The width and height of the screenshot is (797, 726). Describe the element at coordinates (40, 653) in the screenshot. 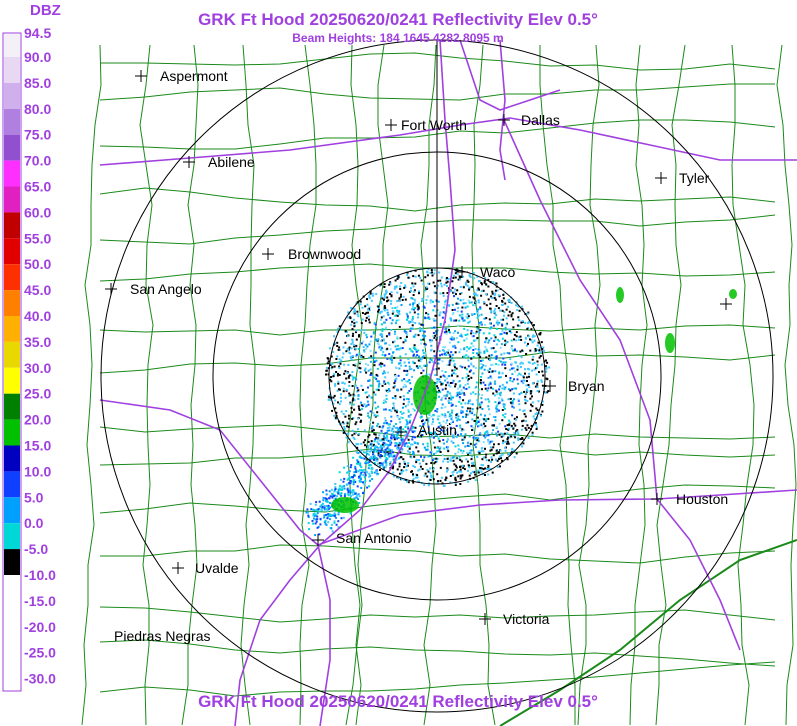

I see `scale-label: -25.0` at that location.